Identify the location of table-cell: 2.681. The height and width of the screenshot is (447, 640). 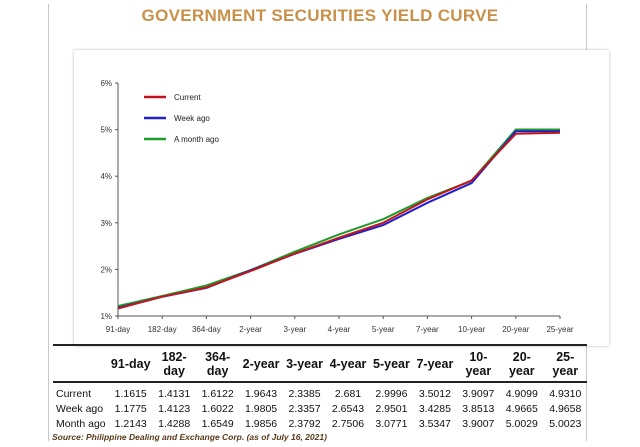
(348, 393).